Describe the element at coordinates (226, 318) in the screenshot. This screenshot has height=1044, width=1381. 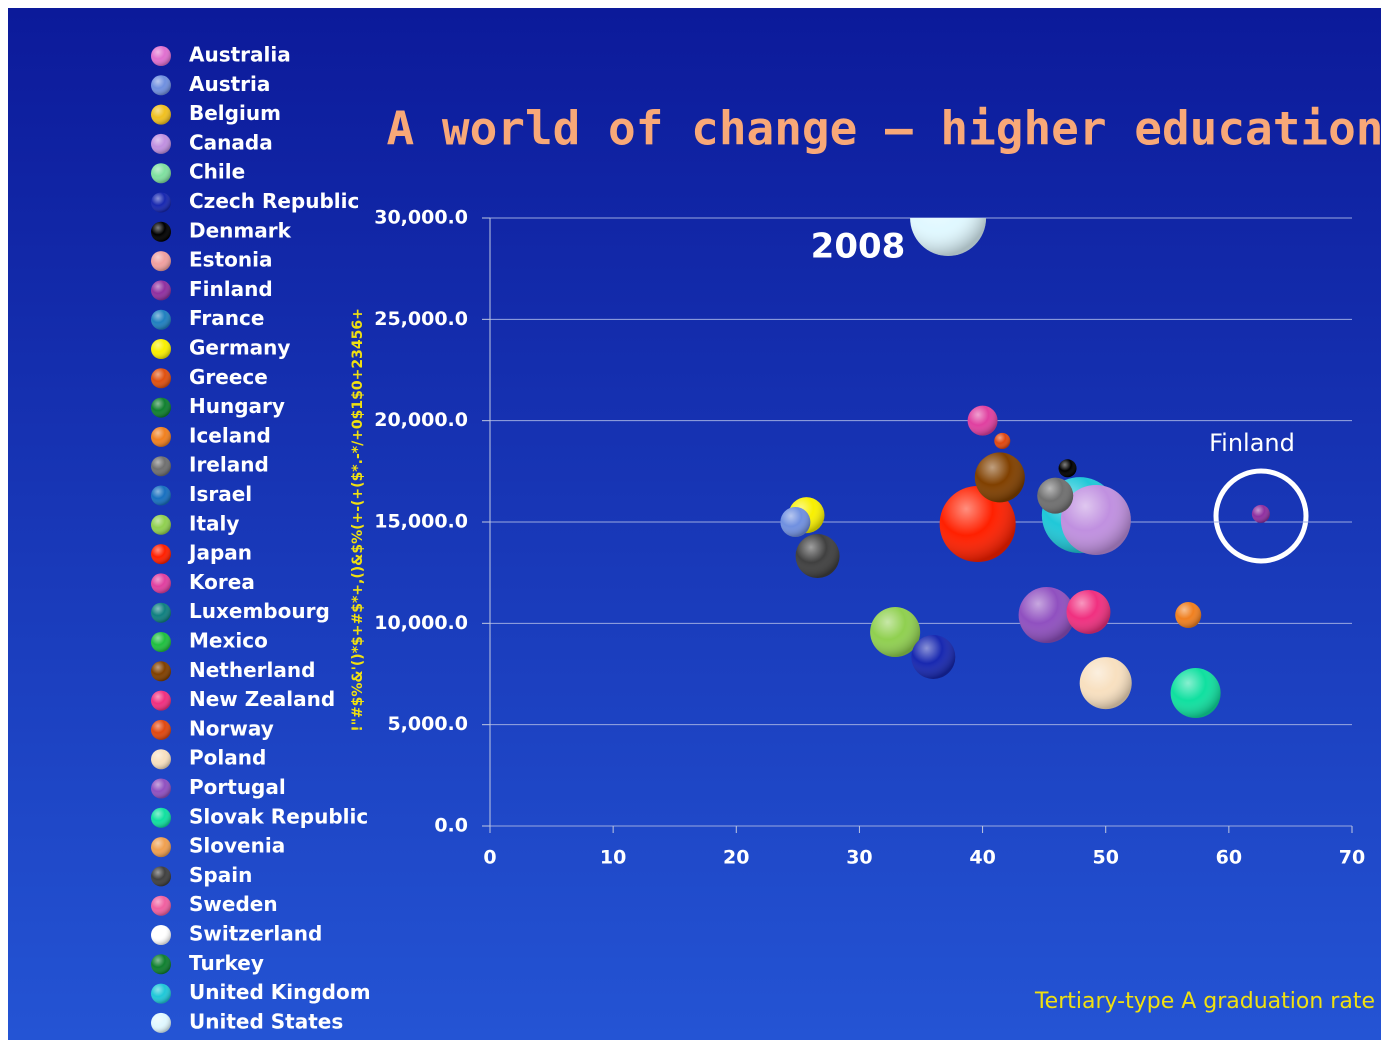
I see `legend-label: France` at that location.